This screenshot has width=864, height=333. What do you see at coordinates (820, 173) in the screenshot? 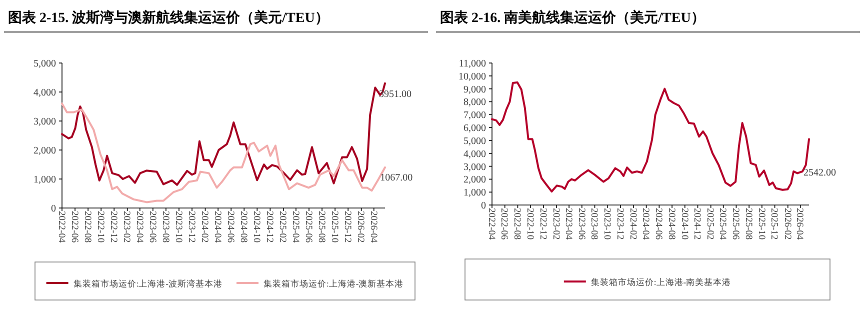
I see `annotation: 2542.00` at bounding box center [820, 173].